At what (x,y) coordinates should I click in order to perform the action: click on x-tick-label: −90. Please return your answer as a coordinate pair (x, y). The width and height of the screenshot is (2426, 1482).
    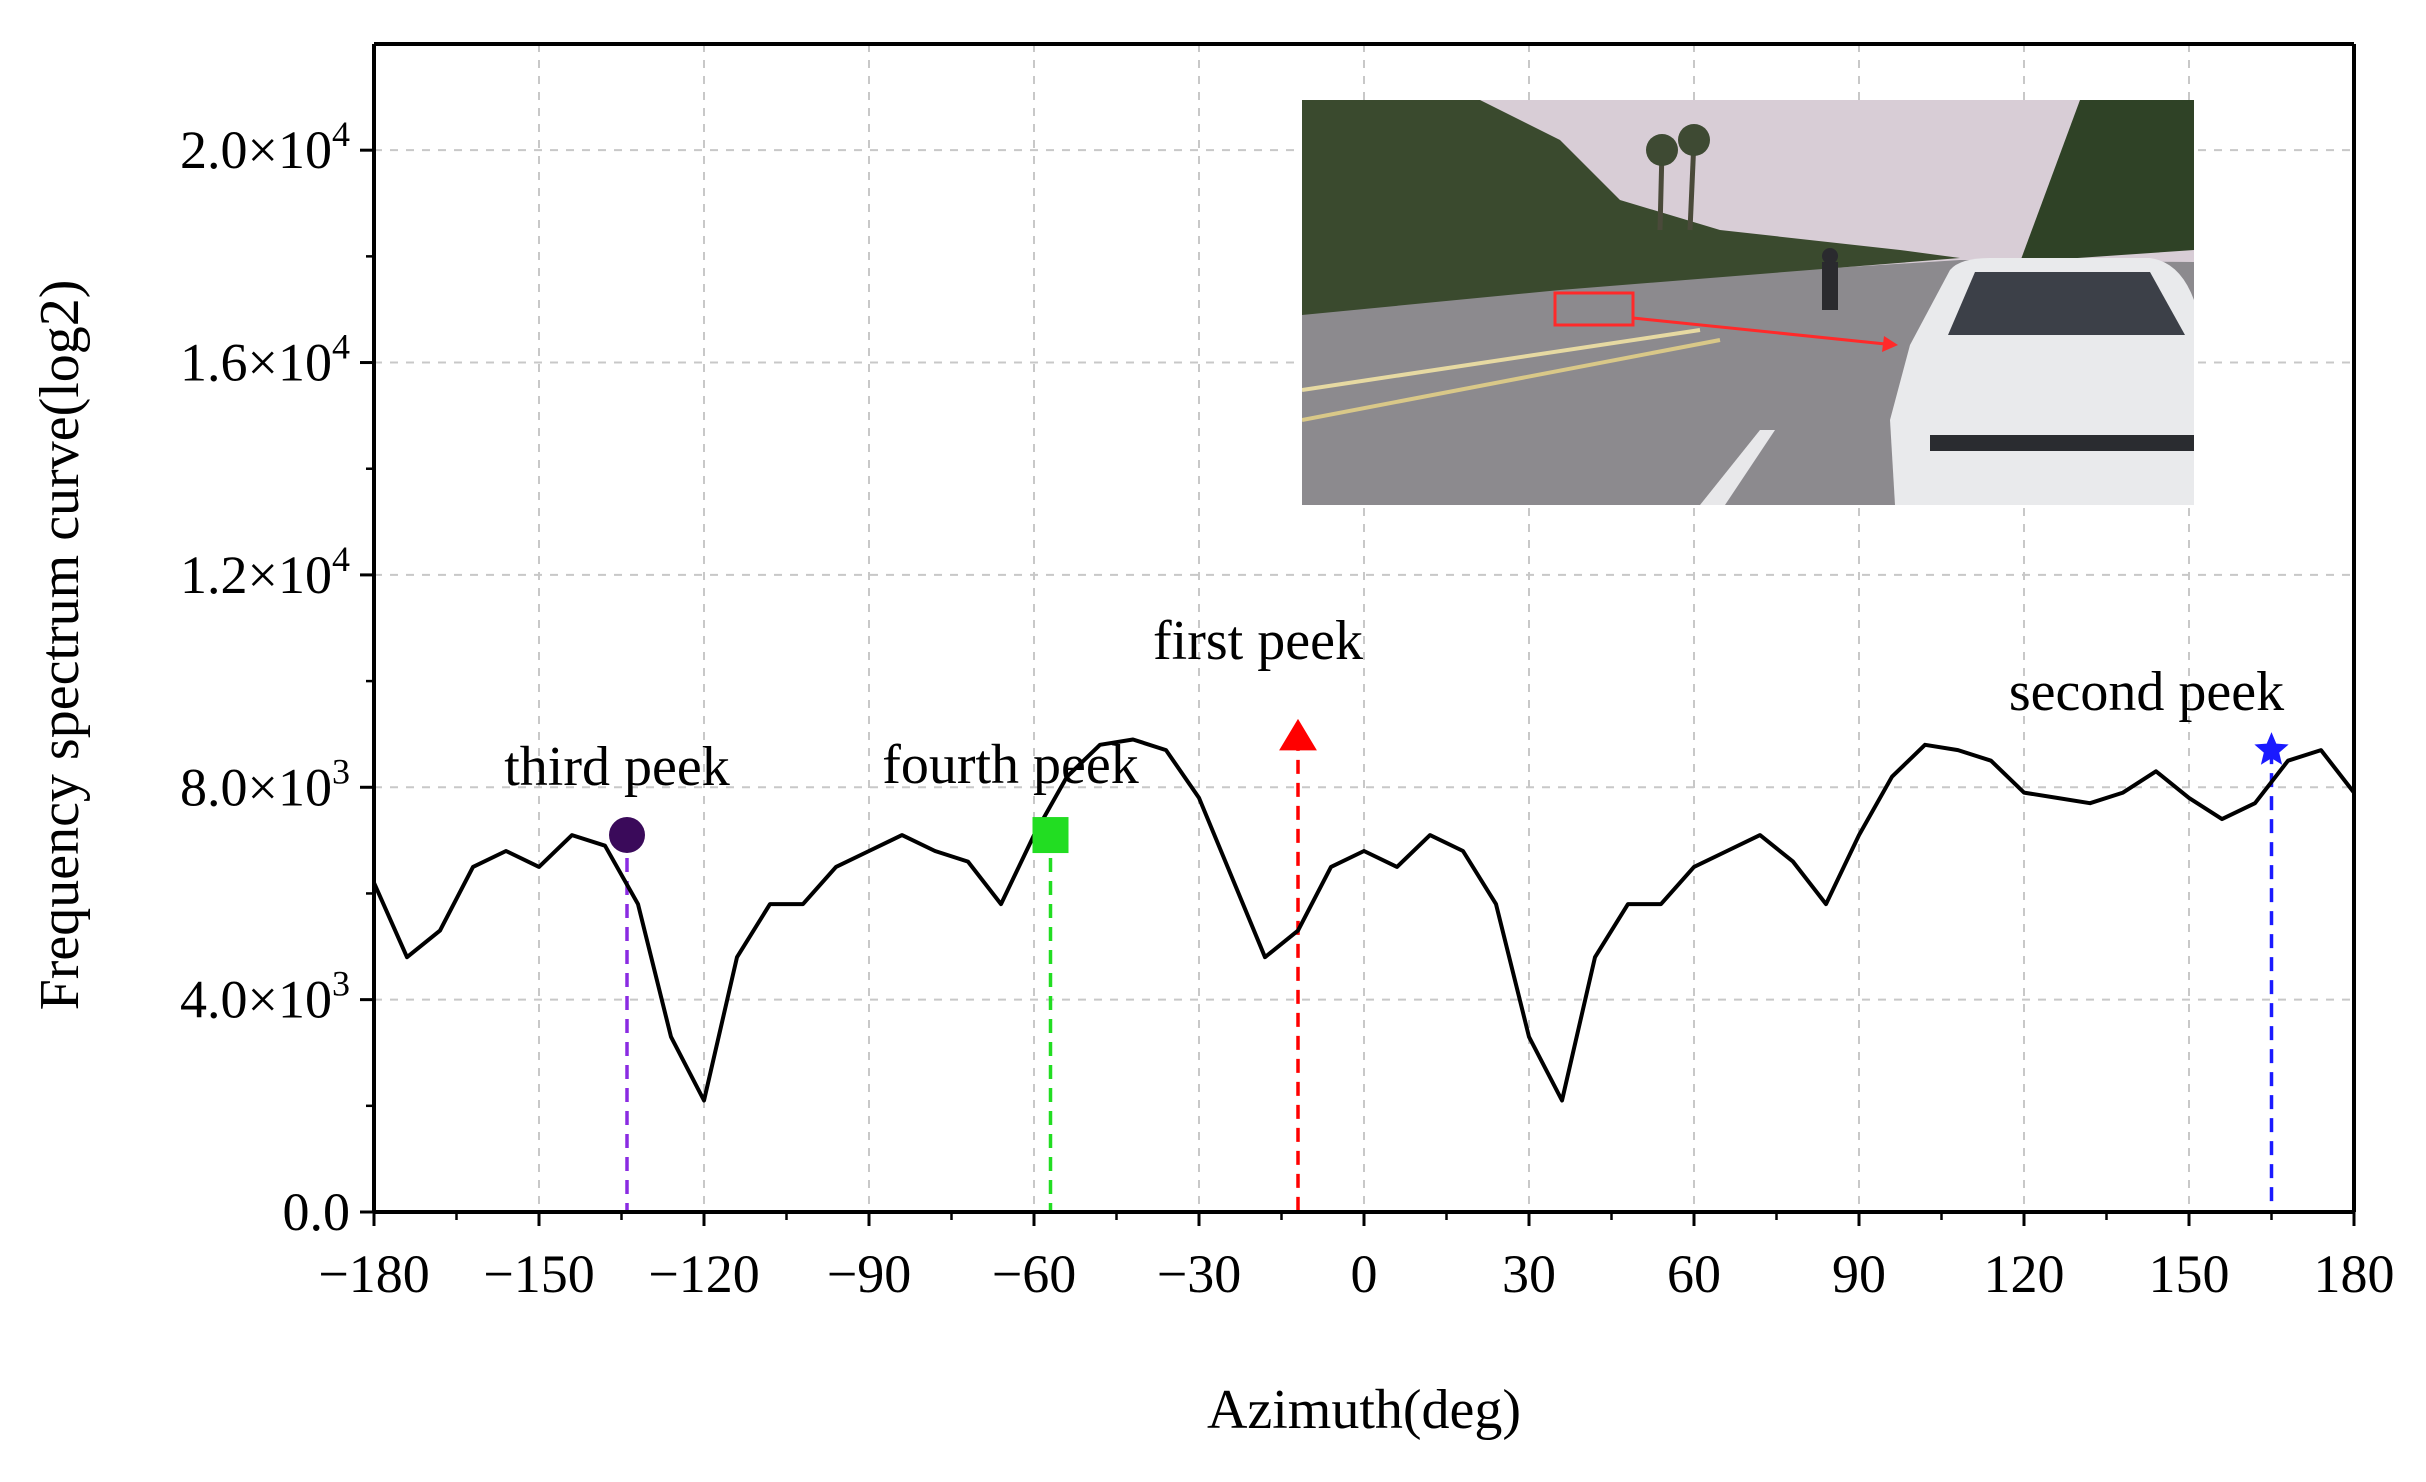
    Looking at the image, I should click on (869, 1274).